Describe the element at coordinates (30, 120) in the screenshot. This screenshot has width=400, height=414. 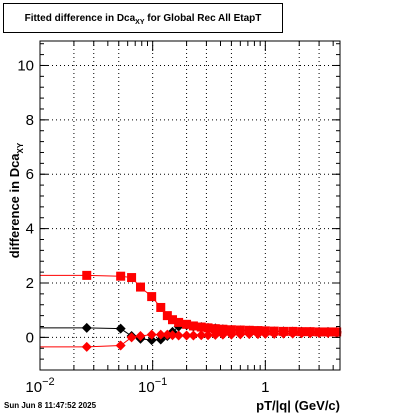
I see `y-tick-label: 8` at that location.